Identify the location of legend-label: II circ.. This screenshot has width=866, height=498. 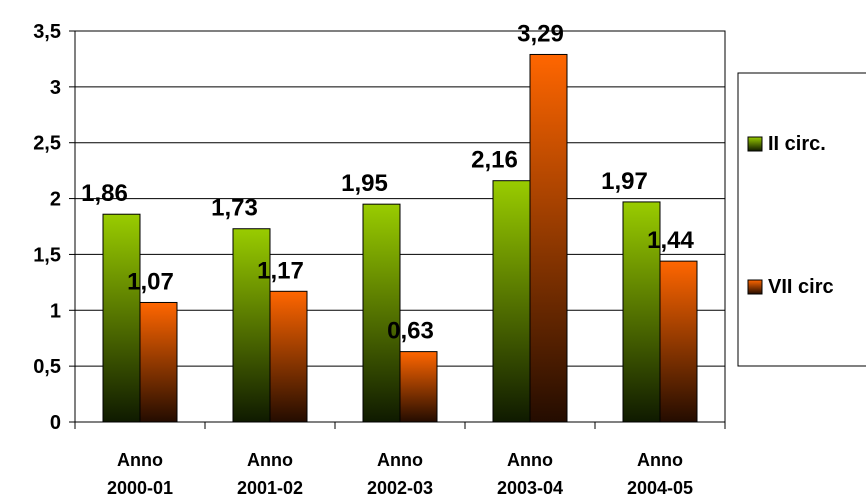
(797, 144).